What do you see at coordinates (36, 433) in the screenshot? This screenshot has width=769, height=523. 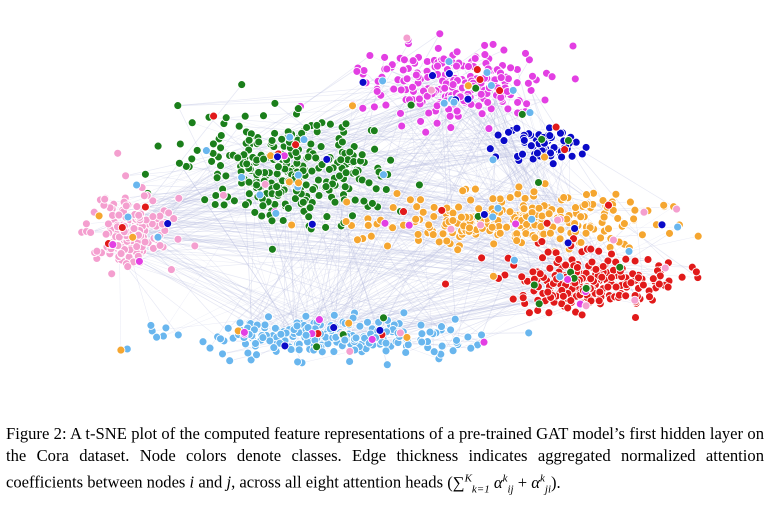 I see `figure-label: Figure 2:` at bounding box center [36, 433].